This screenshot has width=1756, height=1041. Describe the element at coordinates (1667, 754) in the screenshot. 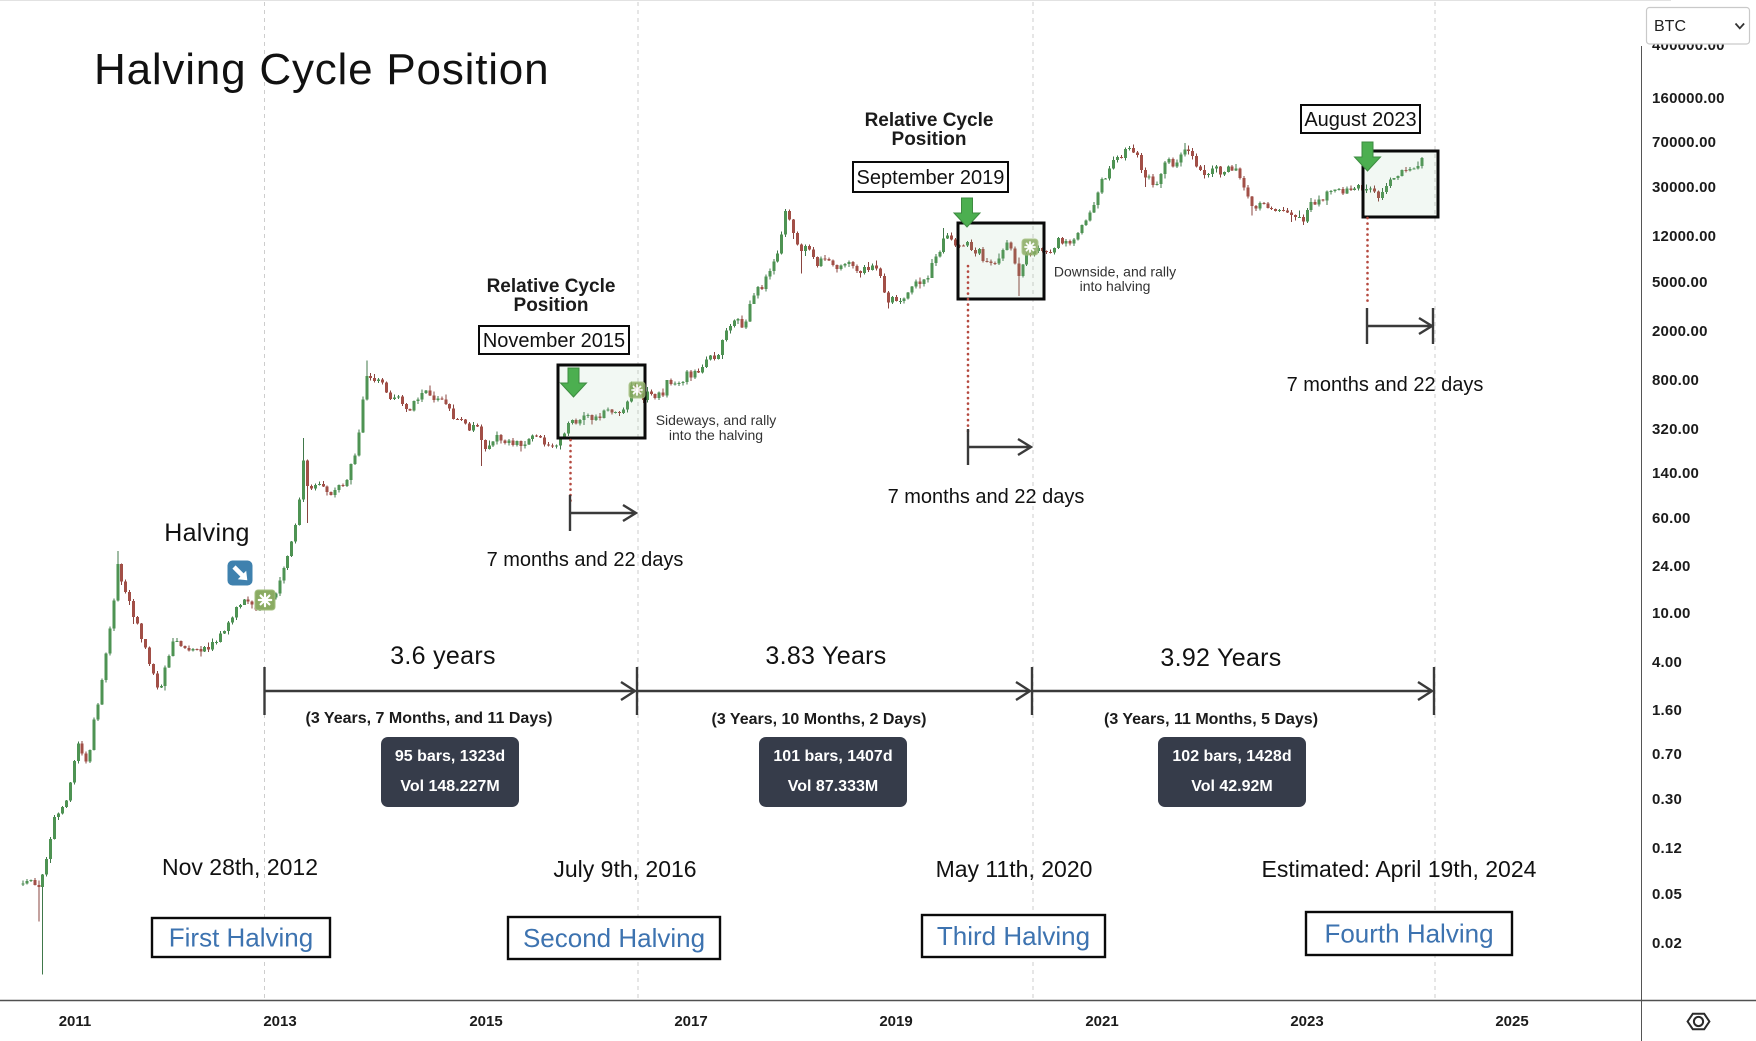

I see `svg-text: 0.70` at that location.